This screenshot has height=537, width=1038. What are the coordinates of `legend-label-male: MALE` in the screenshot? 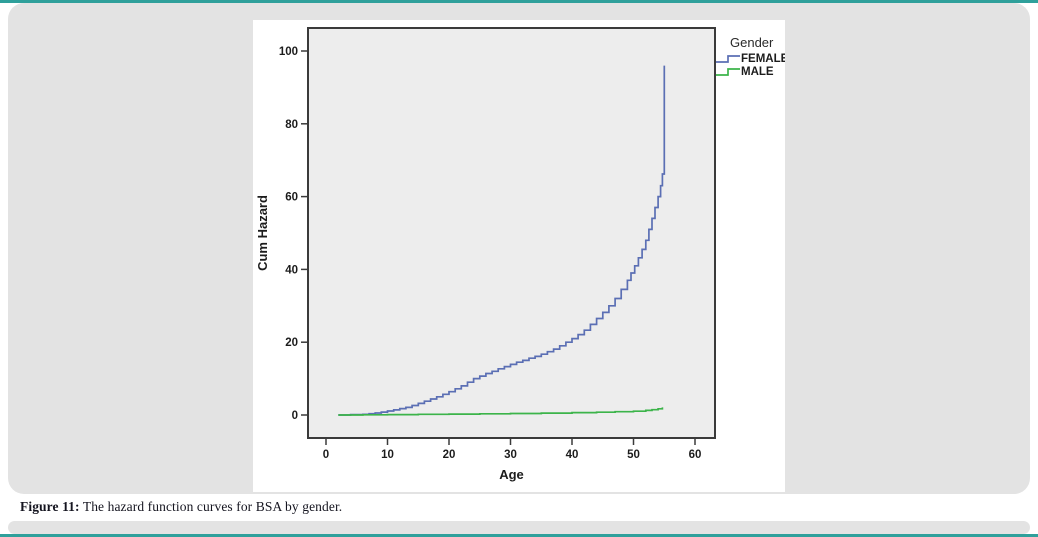 It's located at (757, 72).